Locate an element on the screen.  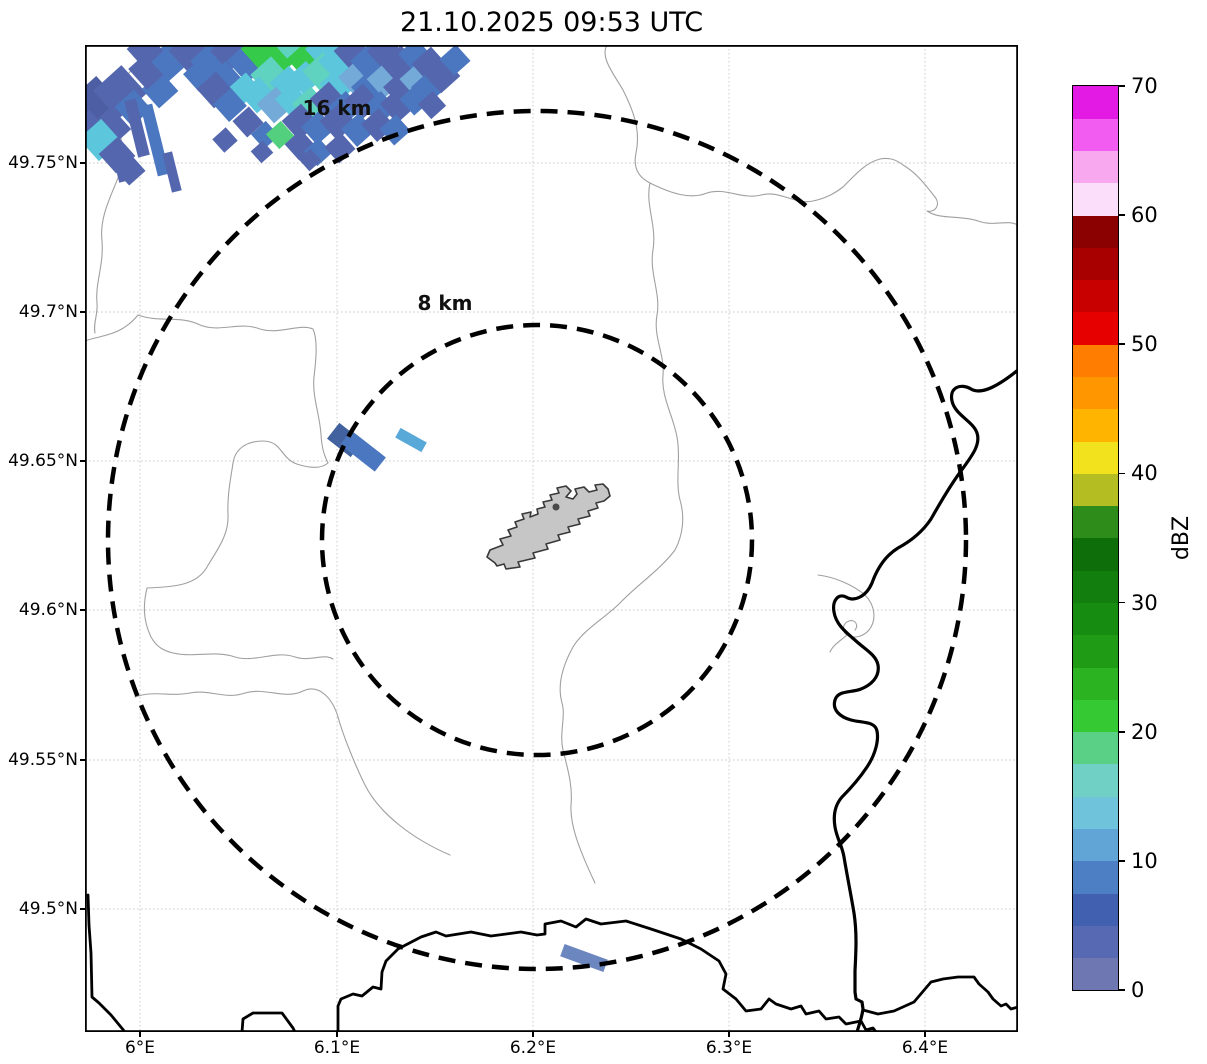
colorbar-tick-label: 20 is located at coordinates (1144, 731).